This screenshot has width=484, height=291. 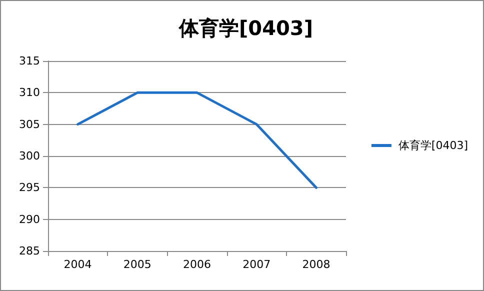 I want to click on x-tick-label: 2007, so click(x=256, y=264).